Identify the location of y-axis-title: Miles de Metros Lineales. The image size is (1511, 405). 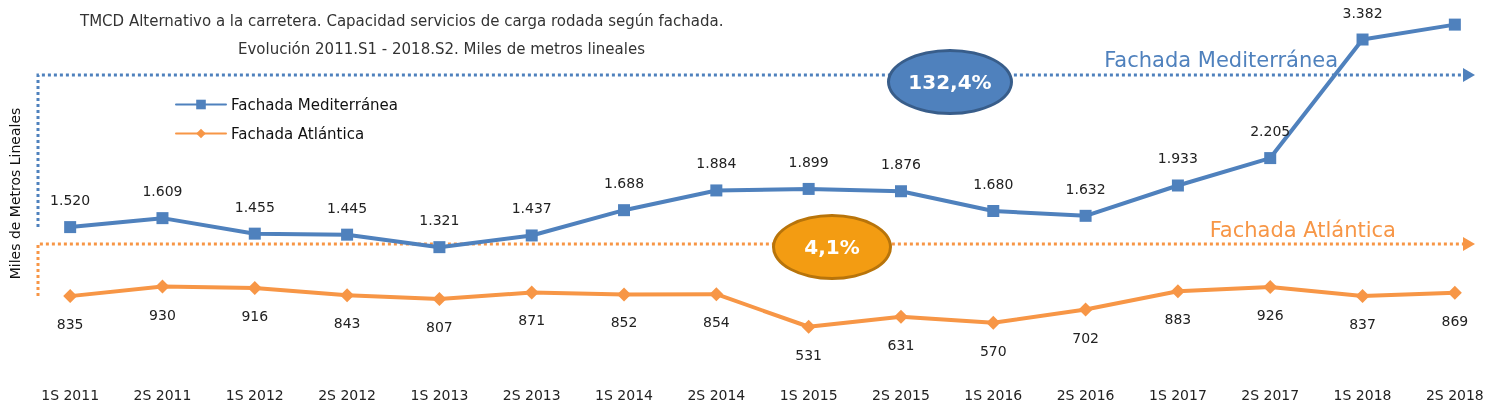
(15, 193).